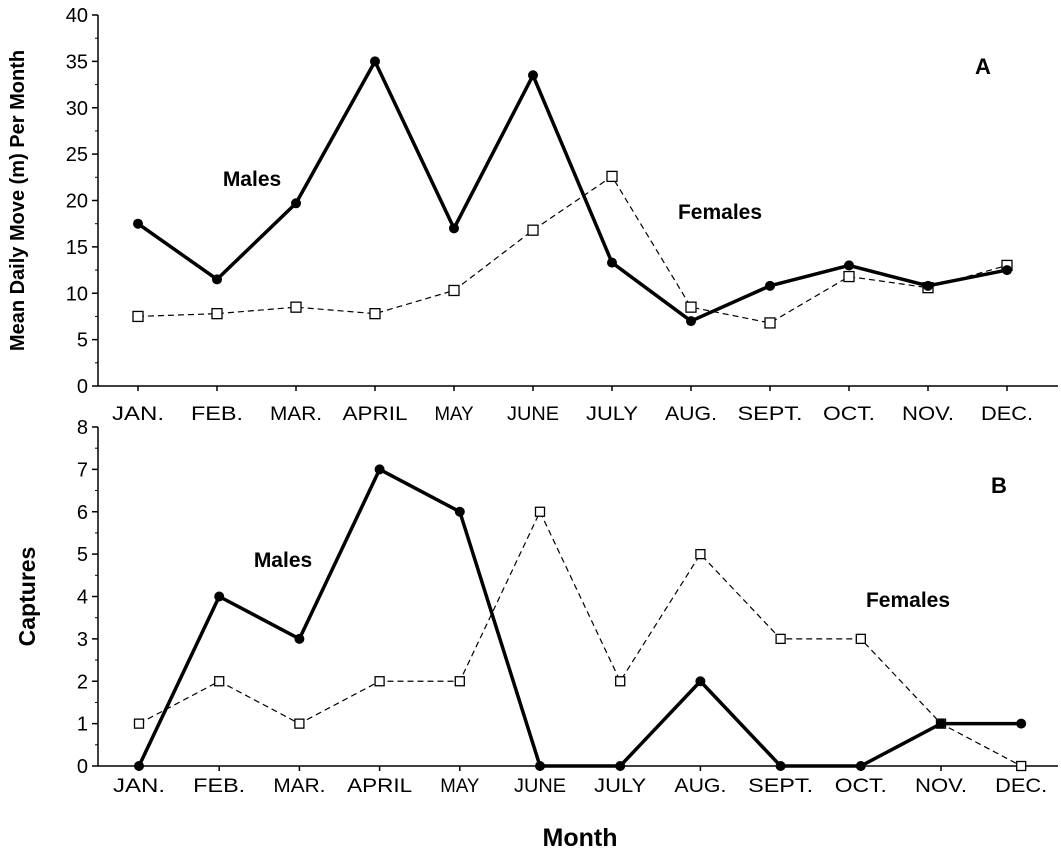  What do you see at coordinates (77, 202) in the screenshot?
I see `y-tick-label: 20` at bounding box center [77, 202].